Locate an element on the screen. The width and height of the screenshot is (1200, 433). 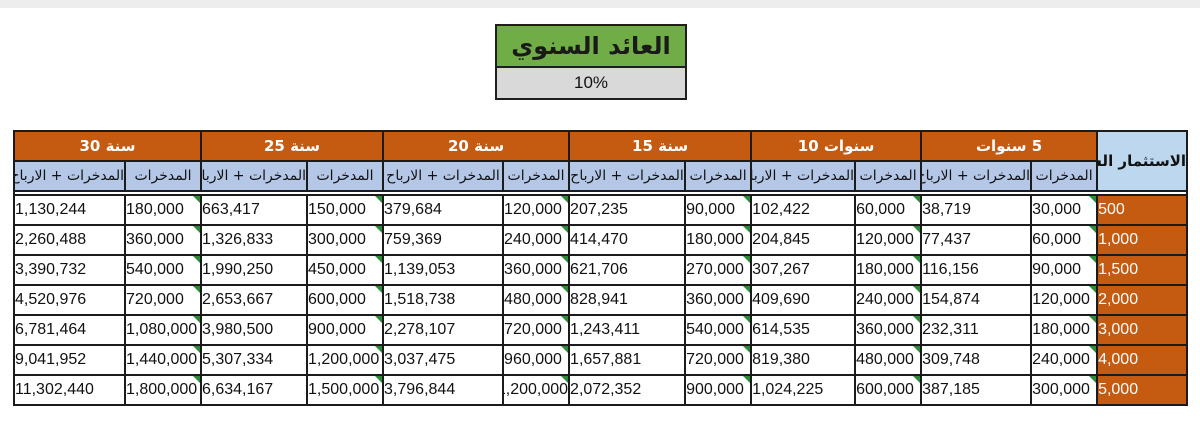
monthly-investment-header: الاستثمار الشهري is located at coordinates (1142, 161).